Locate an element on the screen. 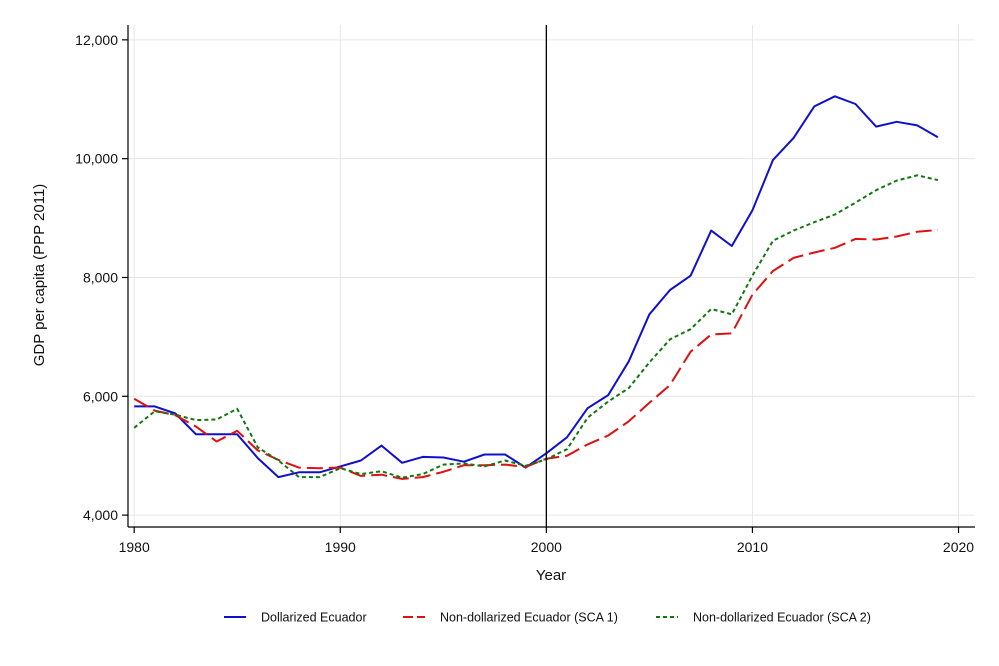 The image size is (999, 666). y-tick-label: 8,000 is located at coordinates (100, 277).